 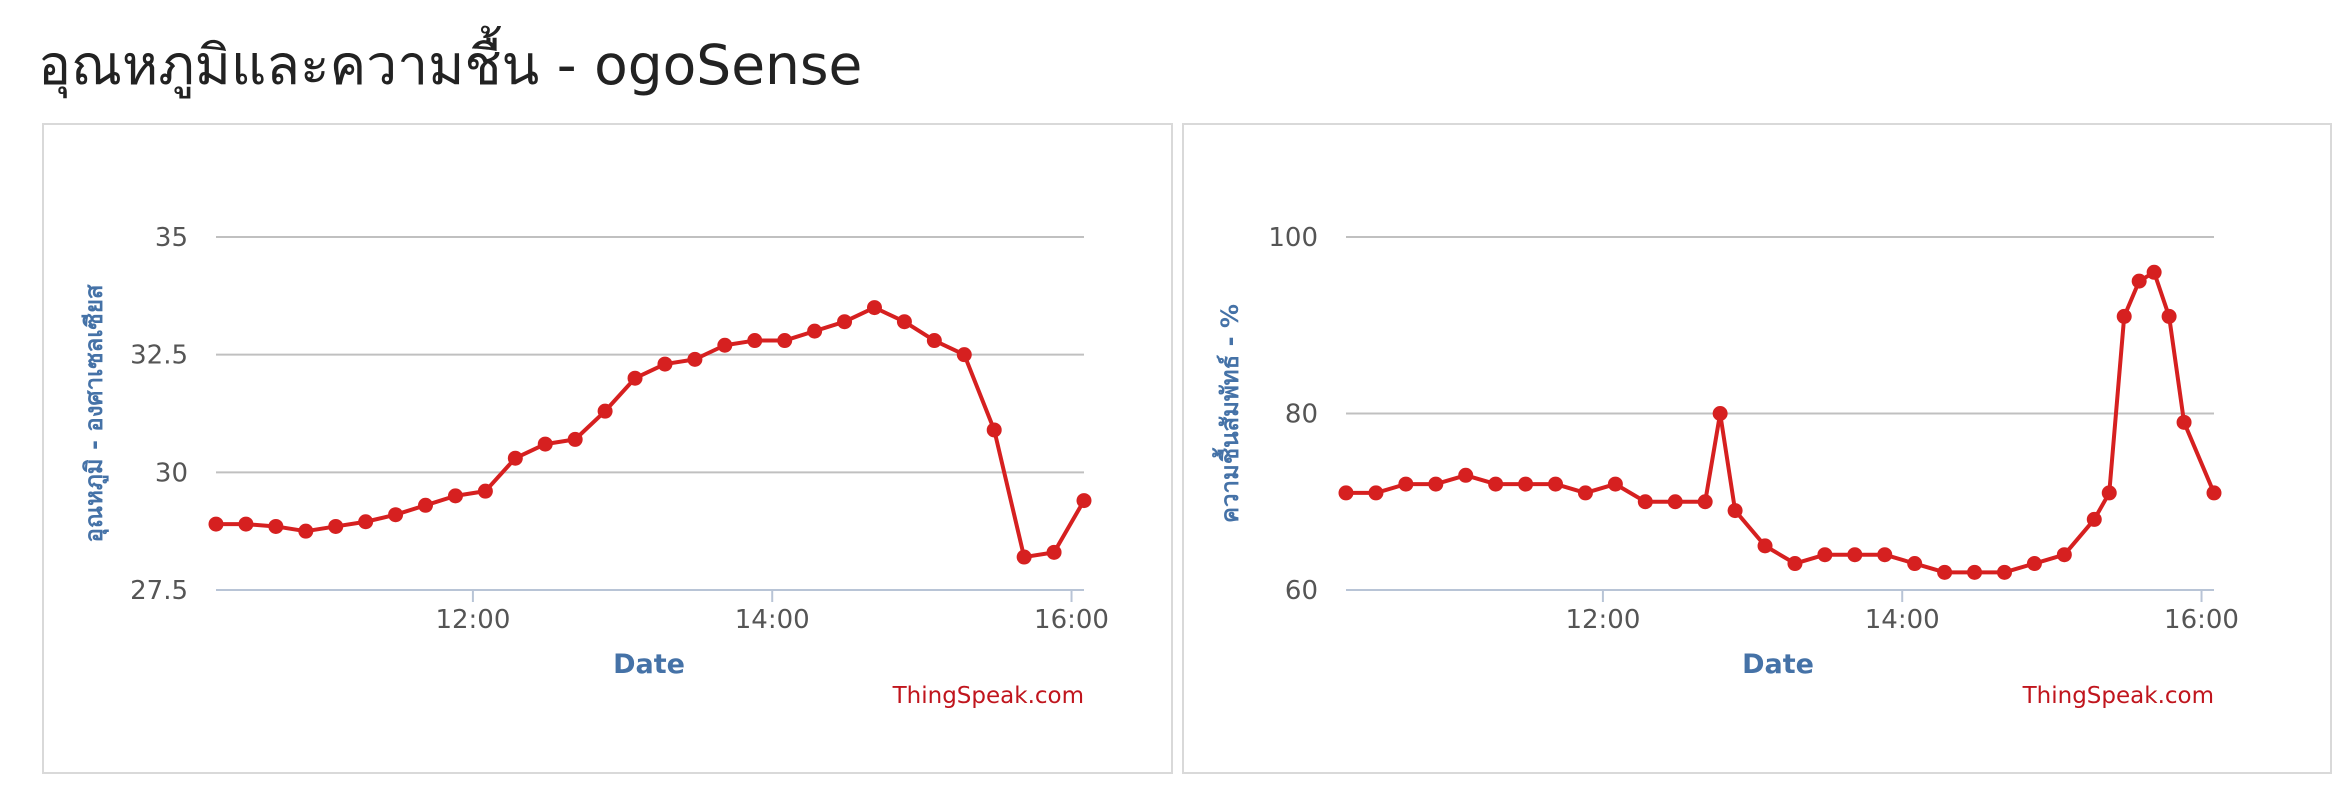 What do you see at coordinates (1301, 591) in the screenshot?
I see `y-tick-label: 60` at bounding box center [1301, 591].